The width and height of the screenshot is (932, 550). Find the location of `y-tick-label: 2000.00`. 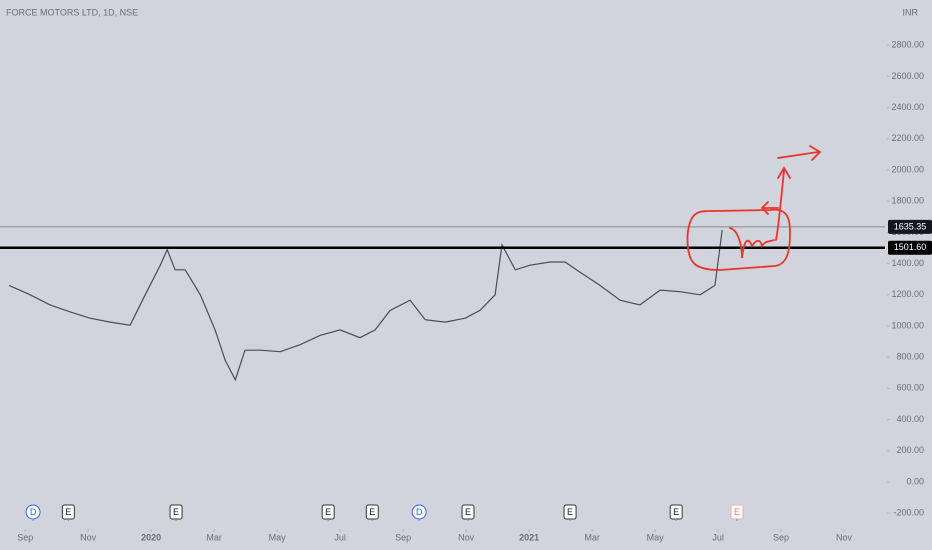

y-tick-label: 2000.00 is located at coordinates (907, 169).